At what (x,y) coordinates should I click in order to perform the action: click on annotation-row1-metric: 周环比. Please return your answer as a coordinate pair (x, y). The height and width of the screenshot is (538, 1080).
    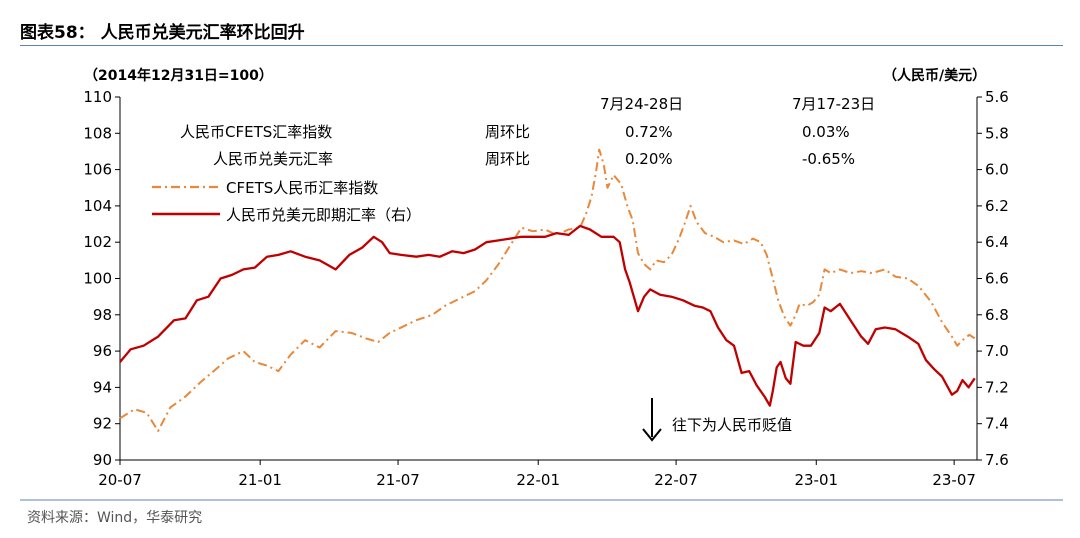
    Looking at the image, I should click on (507, 132).